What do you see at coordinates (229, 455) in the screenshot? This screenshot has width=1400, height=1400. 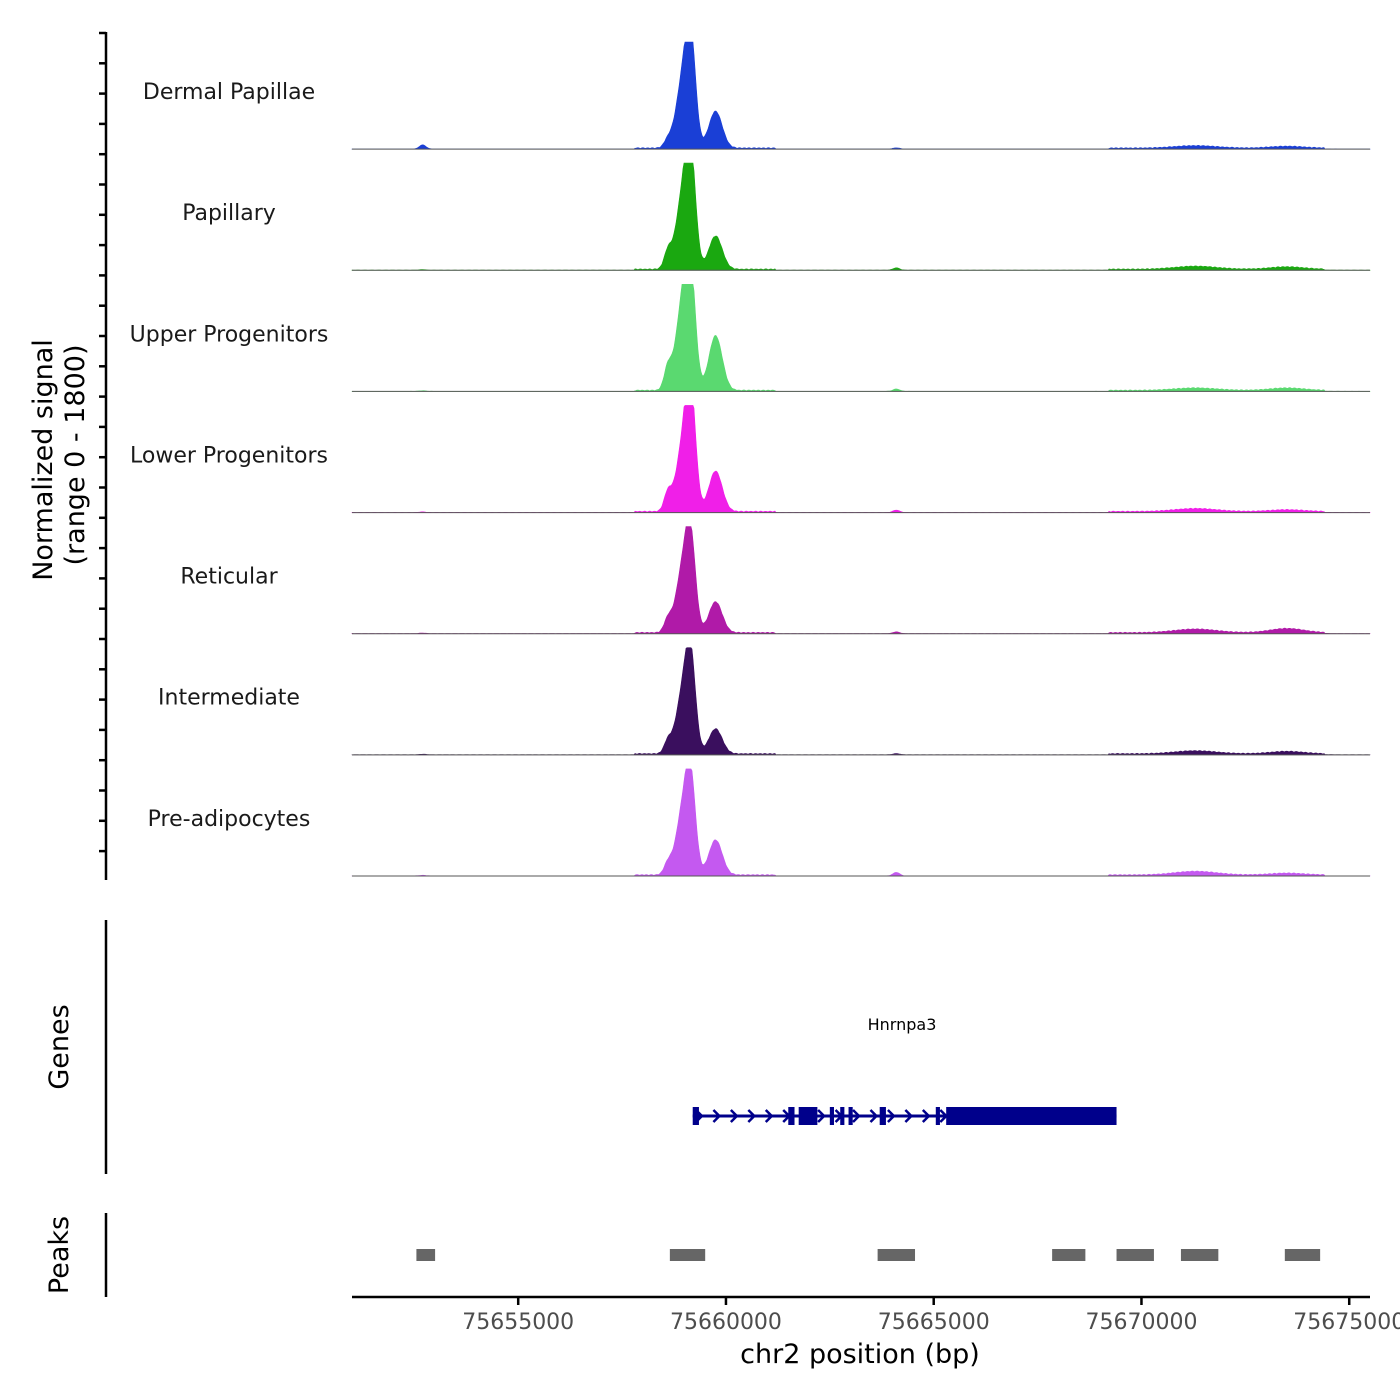 I see `track-label: Lower Progenitors` at bounding box center [229, 455].